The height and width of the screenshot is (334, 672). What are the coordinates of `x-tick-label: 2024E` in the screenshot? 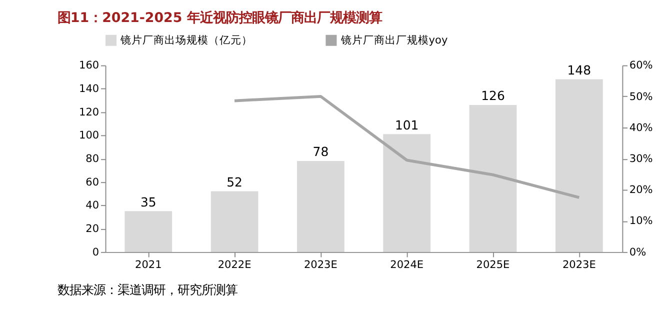 It's located at (407, 264).